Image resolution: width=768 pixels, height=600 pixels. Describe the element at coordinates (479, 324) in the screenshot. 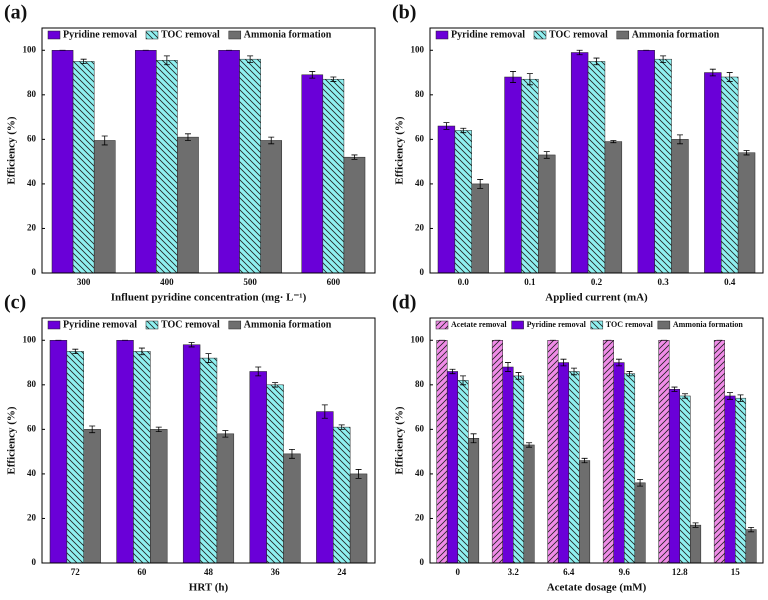

I see `legend-label: Acetate removal` at that location.